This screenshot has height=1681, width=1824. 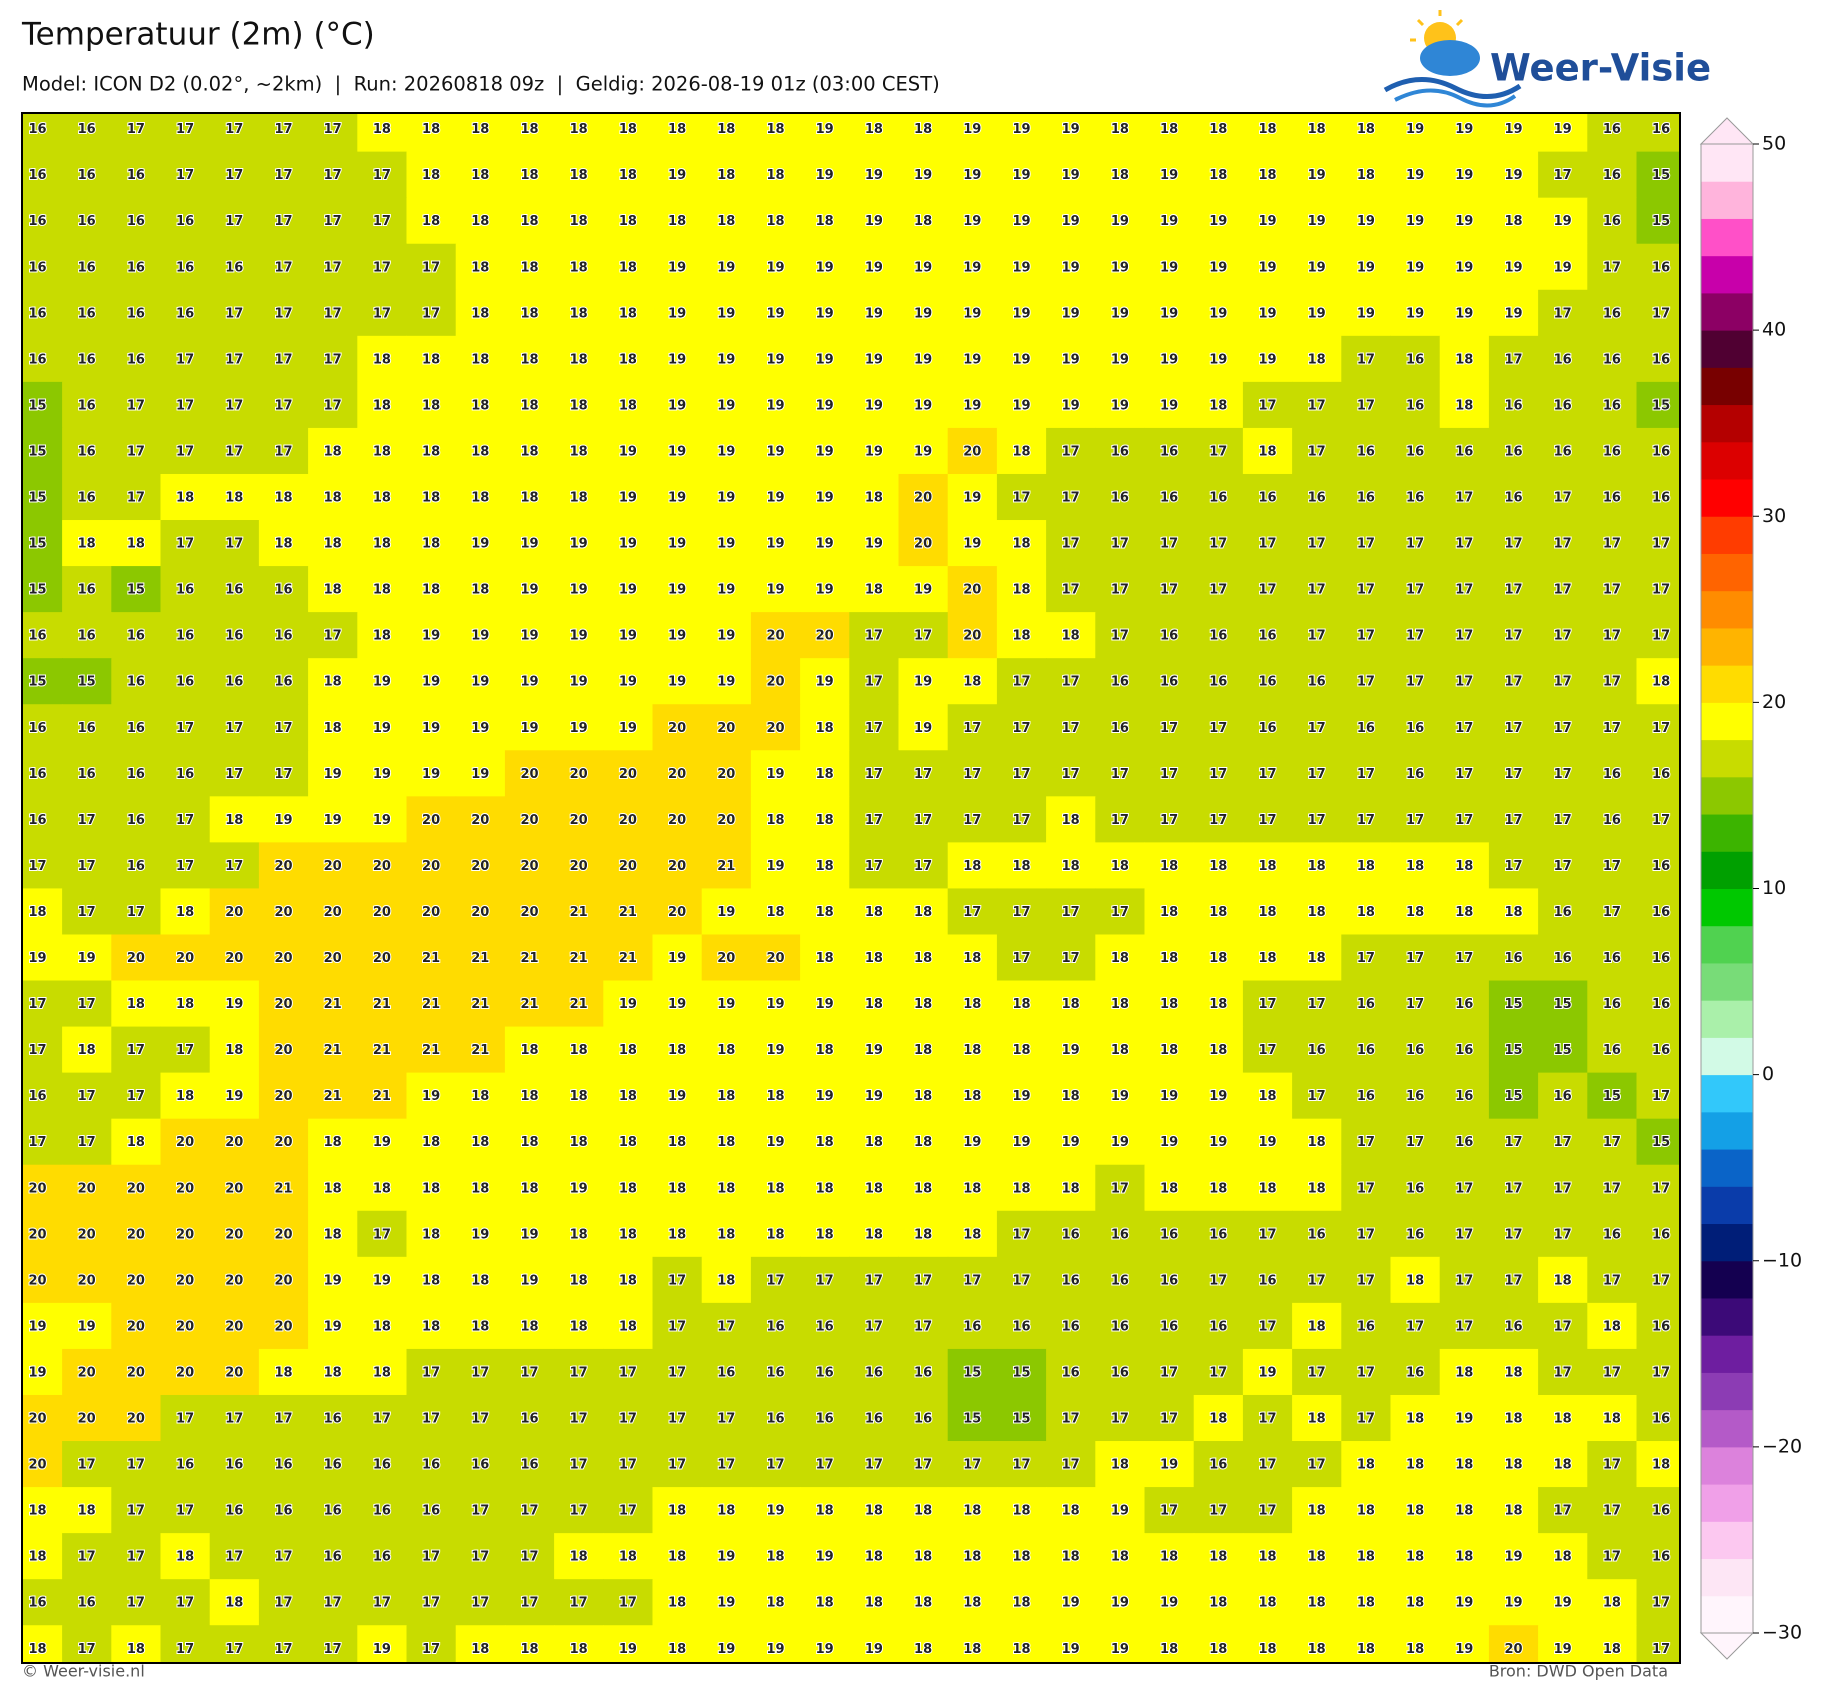 What do you see at coordinates (1768, 1074) in the screenshot?
I see `colorbar-tick-label: 0` at bounding box center [1768, 1074].